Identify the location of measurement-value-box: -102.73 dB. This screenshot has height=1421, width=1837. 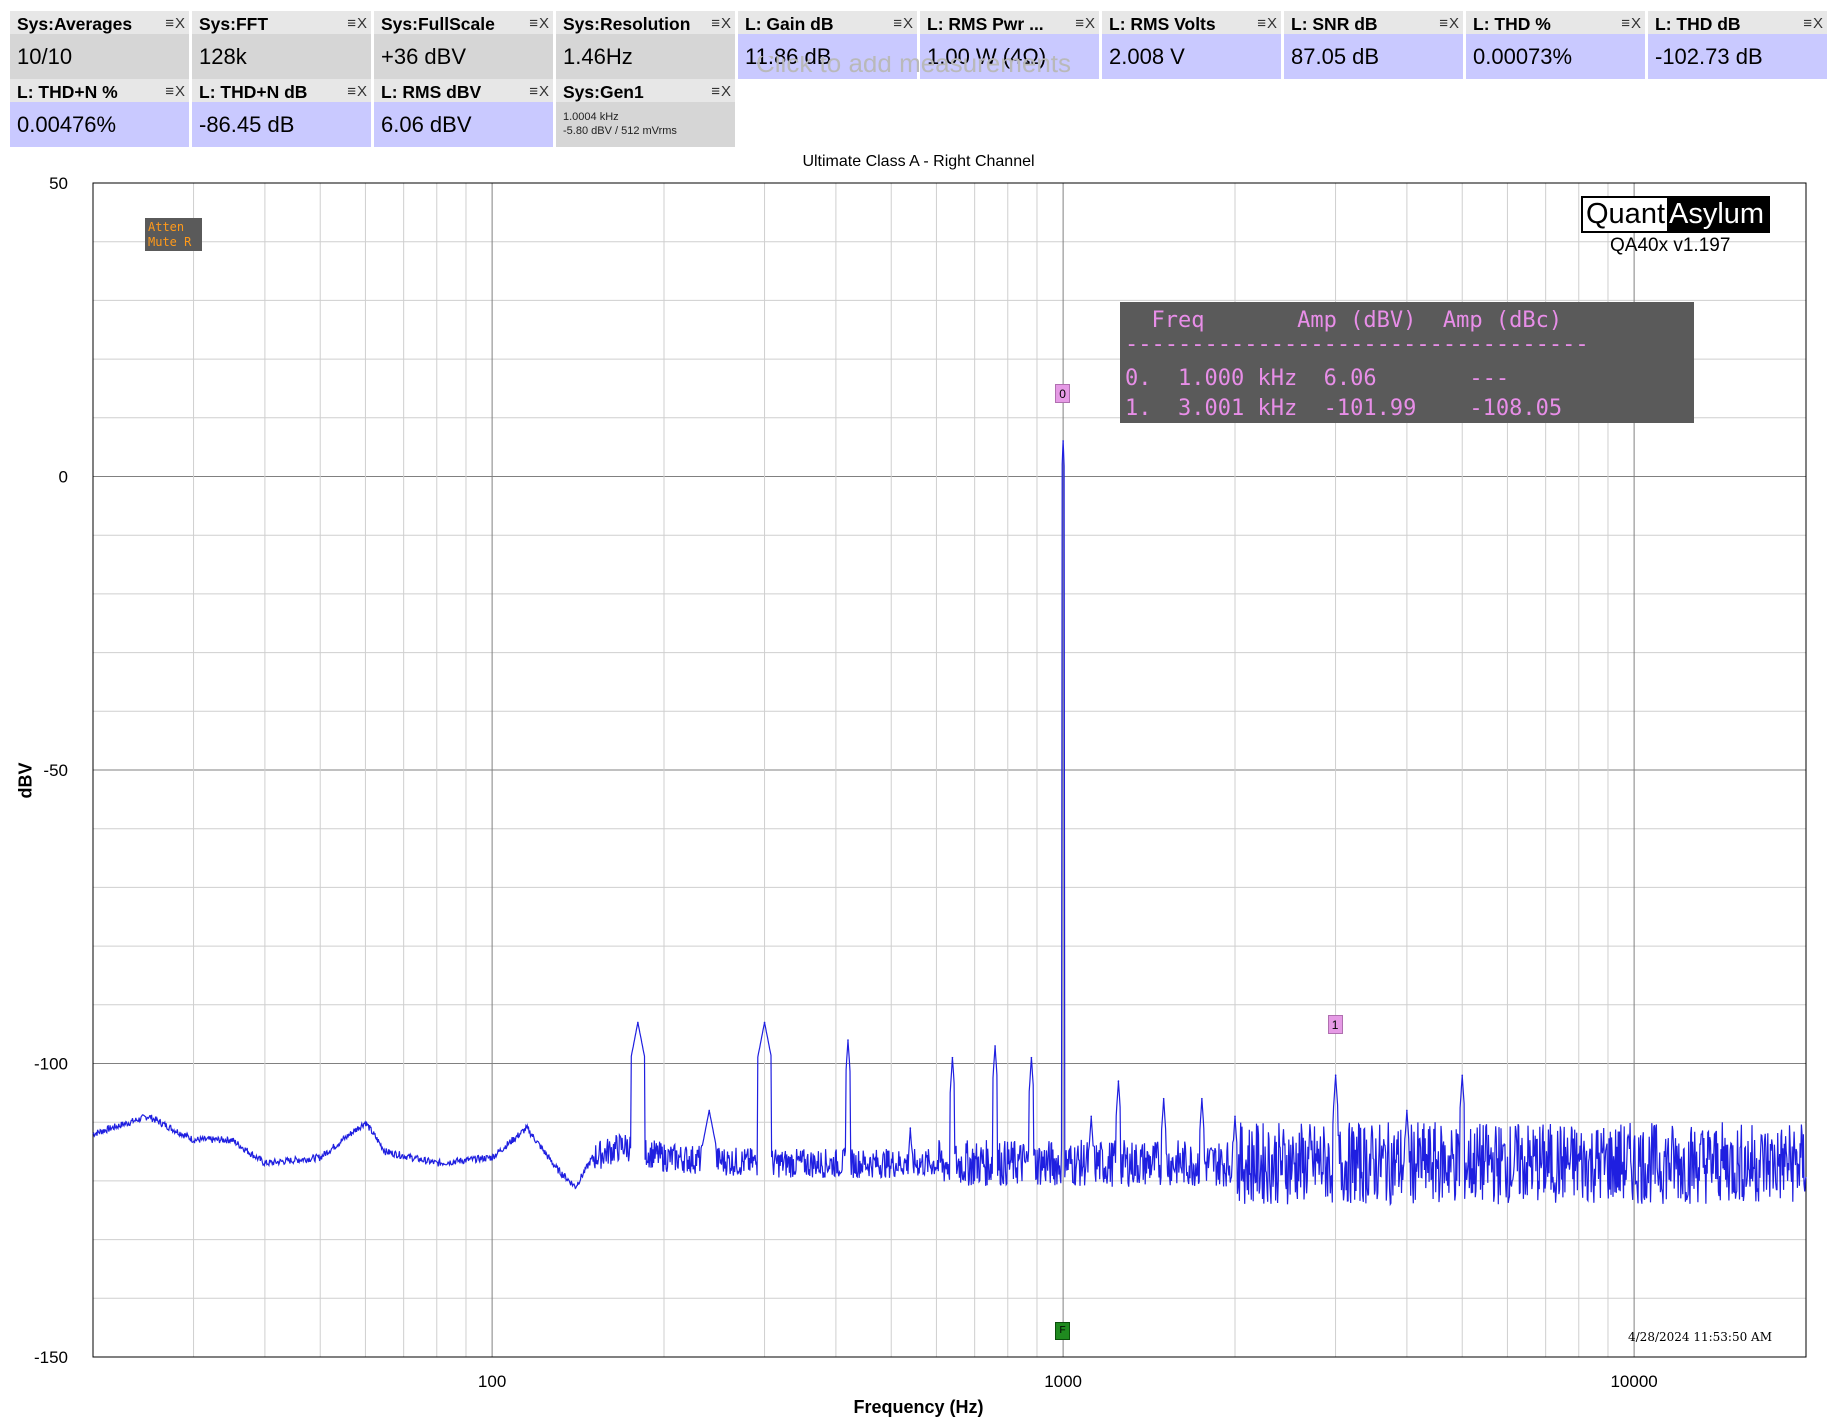
(1737, 56).